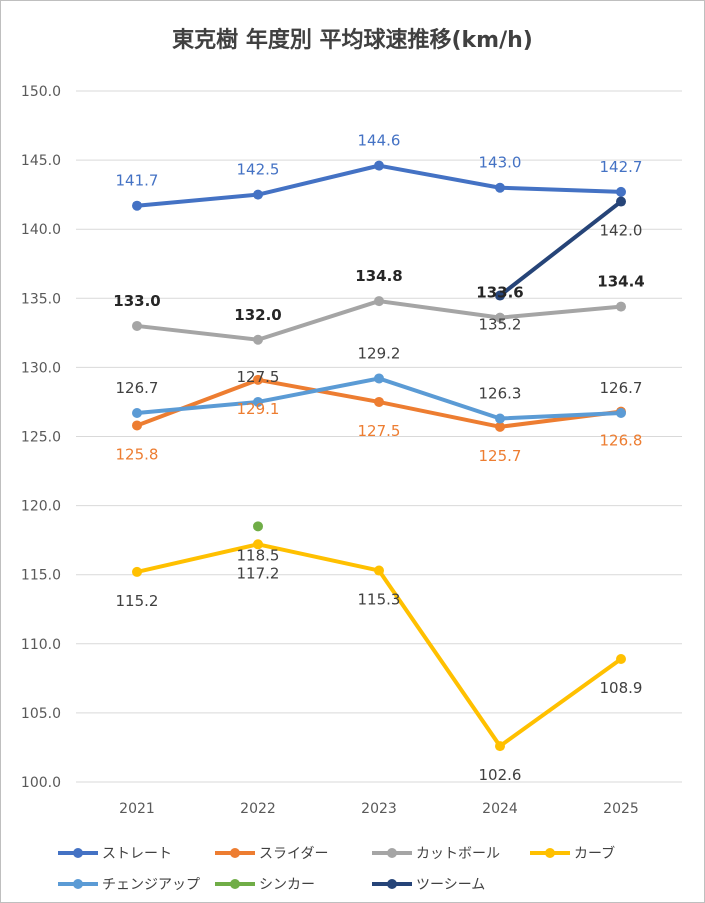  Describe the element at coordinates (41, 92) in the screenshot. I see `y-tick-label: 150.0` at that location.